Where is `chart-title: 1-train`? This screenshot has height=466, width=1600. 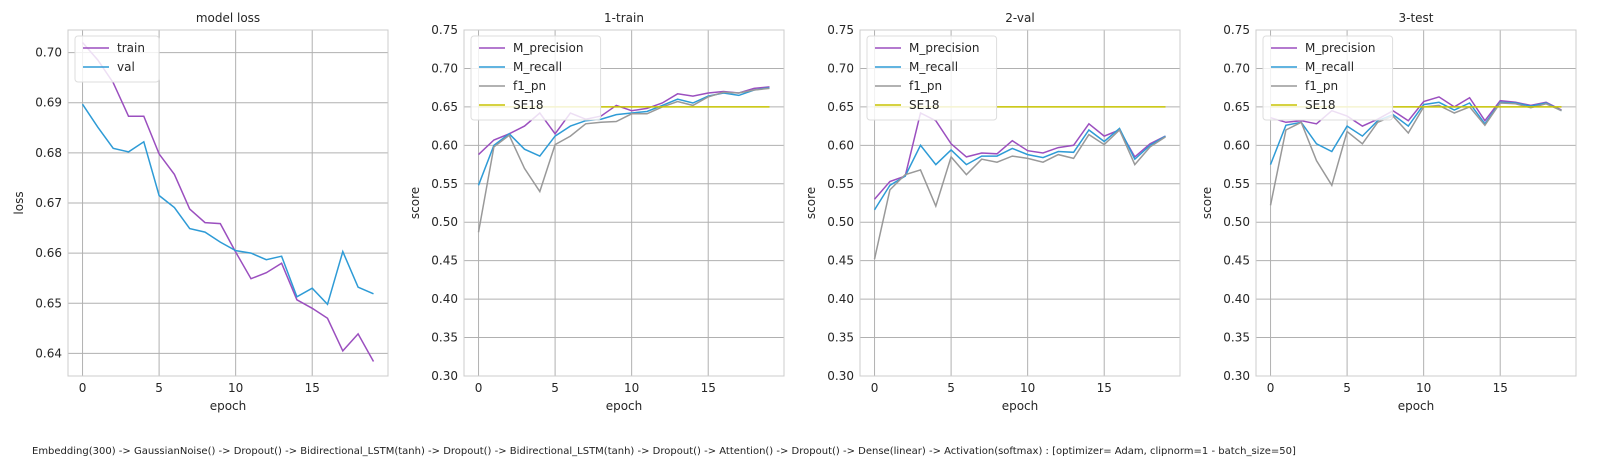
chart-title: 1-train is located at coordinates (624, 18).